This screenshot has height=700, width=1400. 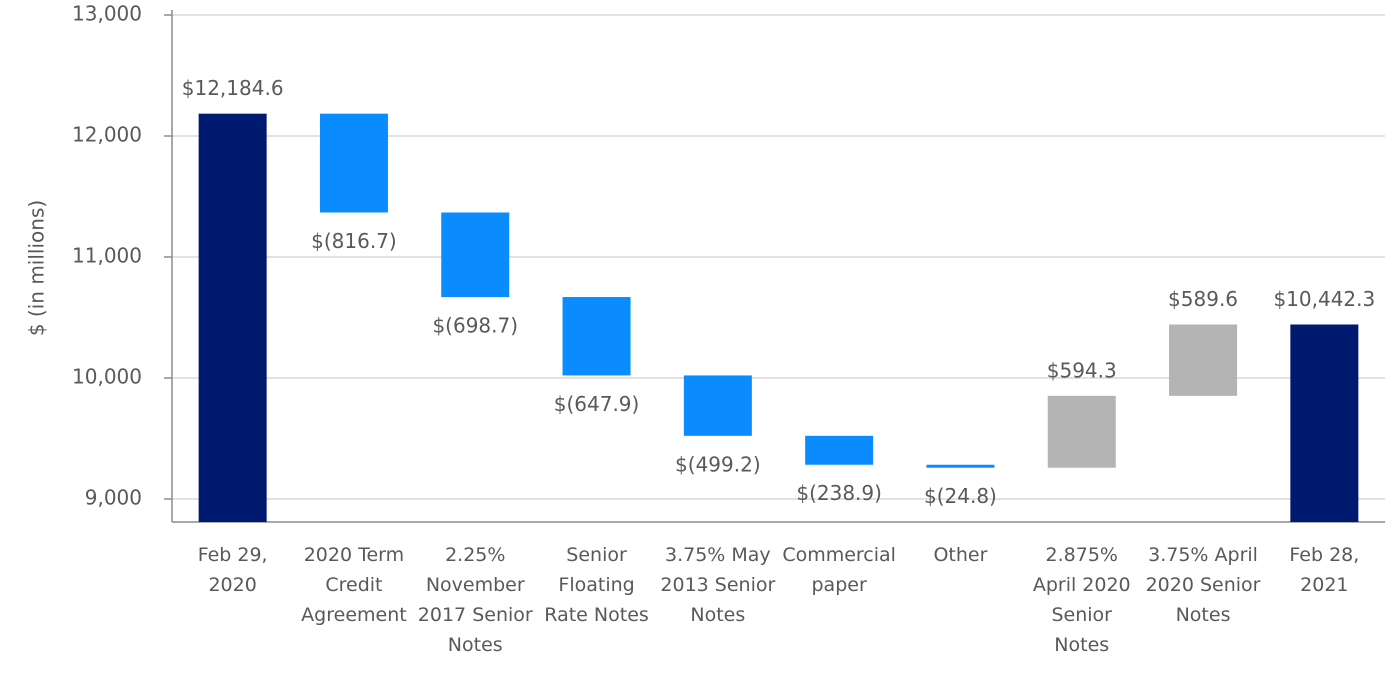 I want to click on y-tick-label: 10,000, so click(x=107, y=377).